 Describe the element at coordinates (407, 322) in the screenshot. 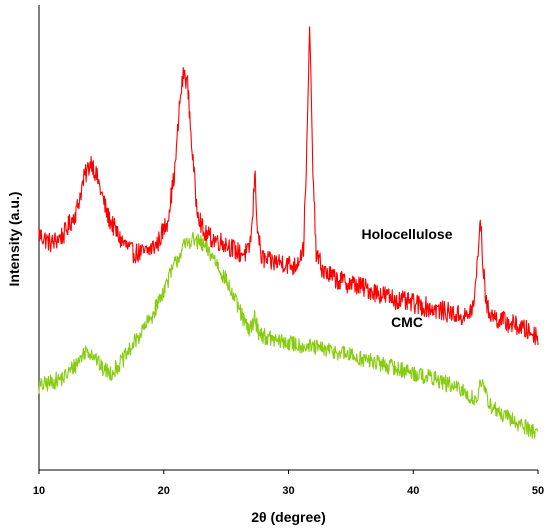

I see `series-label-cmc: CMC` at that location.